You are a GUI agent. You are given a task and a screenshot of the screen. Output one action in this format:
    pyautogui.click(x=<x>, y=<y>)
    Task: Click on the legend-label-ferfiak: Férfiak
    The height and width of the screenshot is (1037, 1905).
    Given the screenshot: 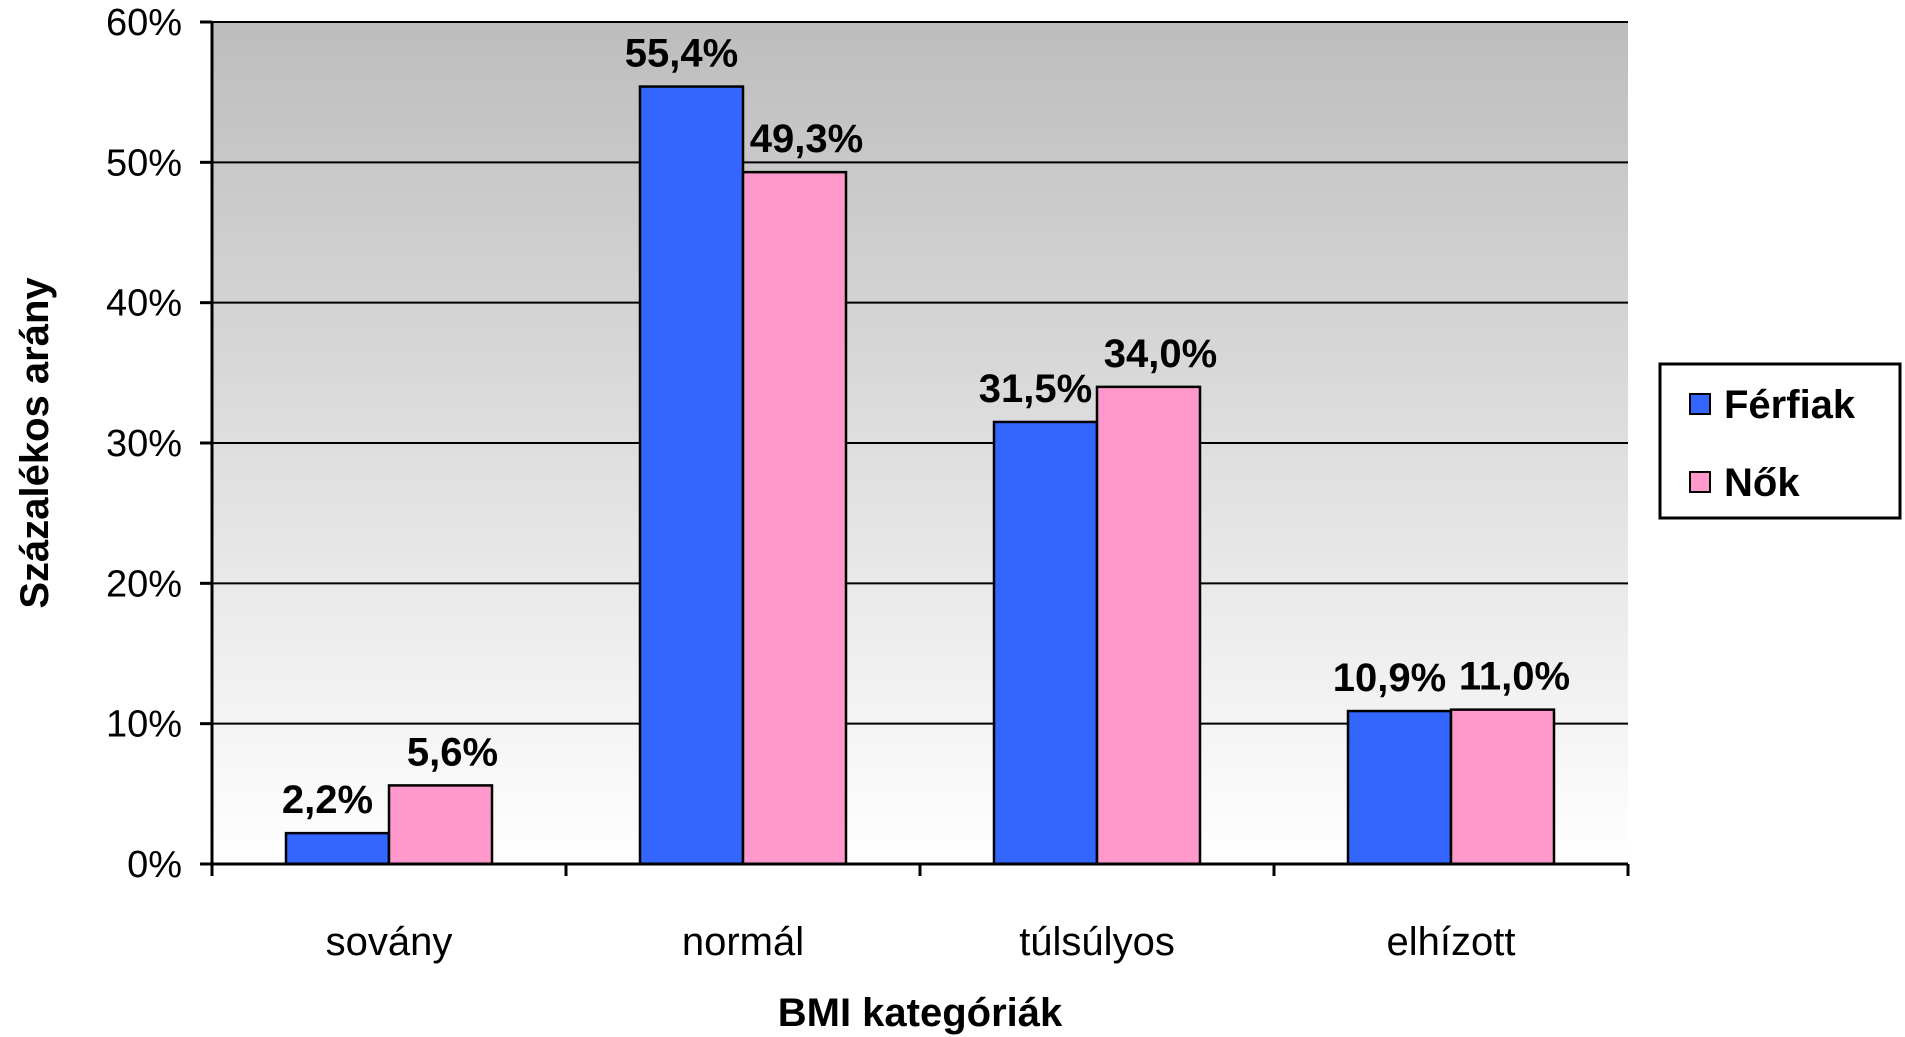 What is the action you would take?
    pyautogui.click(x=1790, y=405)
    